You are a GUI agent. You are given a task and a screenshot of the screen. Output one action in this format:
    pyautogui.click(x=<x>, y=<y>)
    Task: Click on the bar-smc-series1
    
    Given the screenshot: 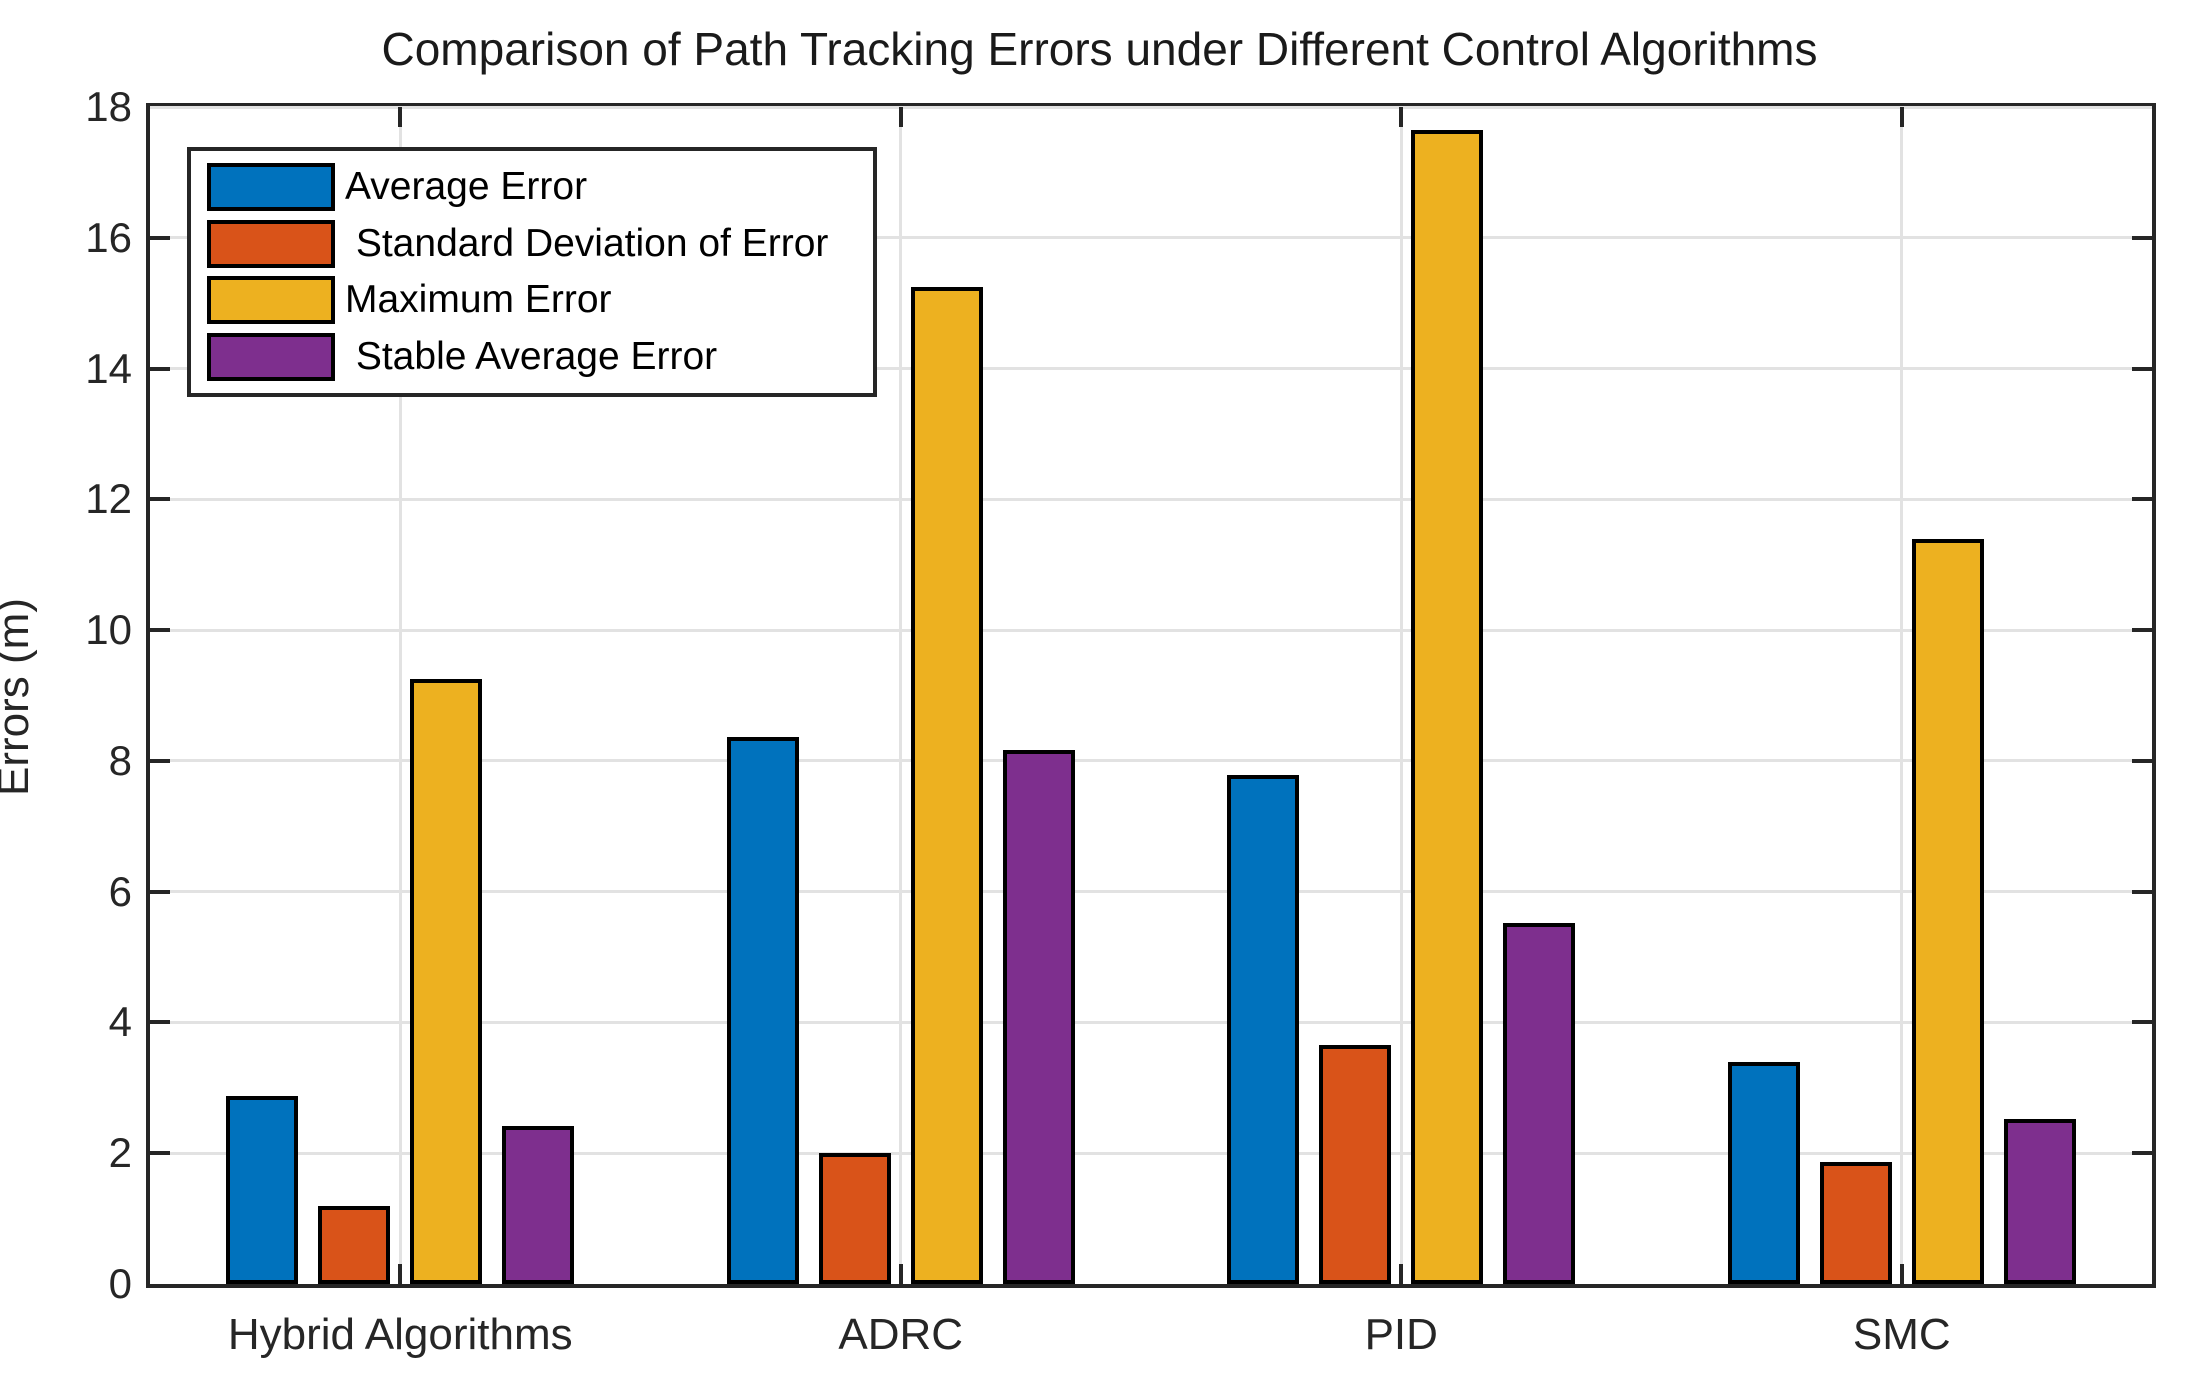 What is the action you would take?
    pyautogui.click(x=1763, y=1172)
    